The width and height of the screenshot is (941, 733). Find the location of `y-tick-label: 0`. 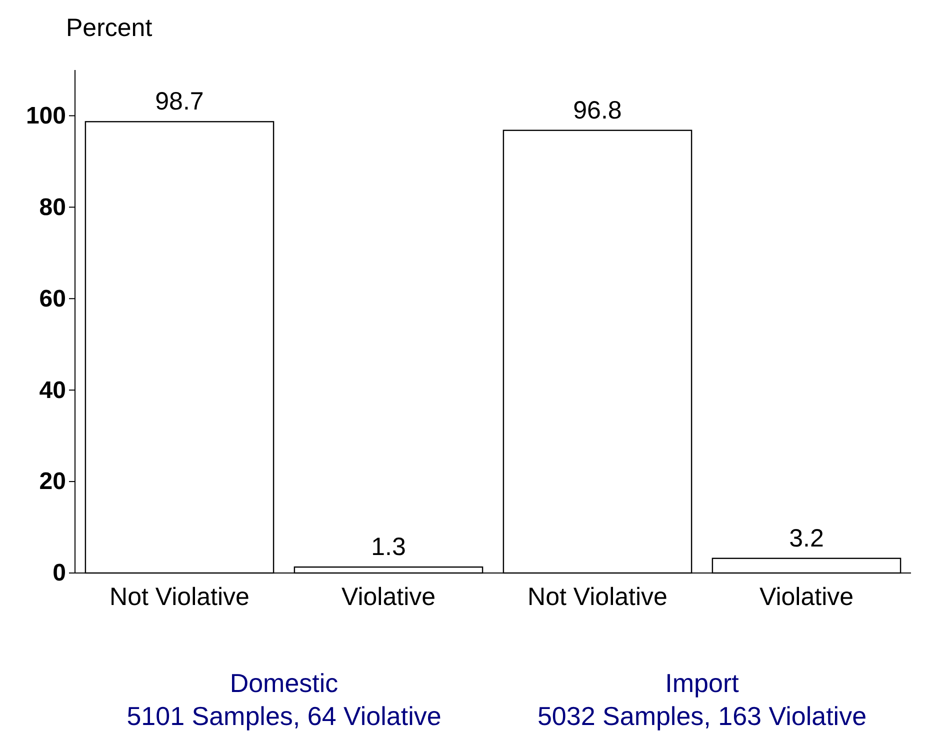

y-tick-label: 0 is located at coordinates (59, 573).